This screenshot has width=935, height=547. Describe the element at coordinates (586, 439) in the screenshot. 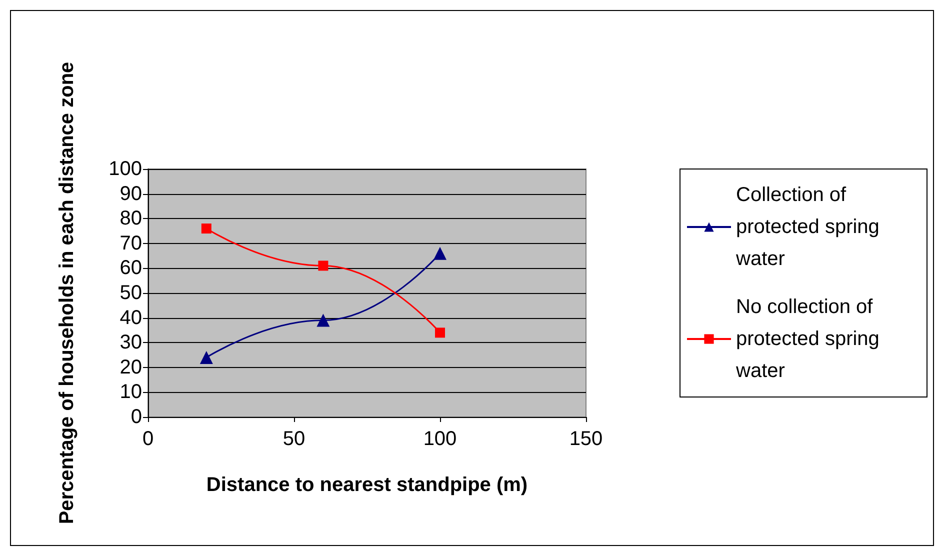

I see `x-tick-label: 150` at that location.